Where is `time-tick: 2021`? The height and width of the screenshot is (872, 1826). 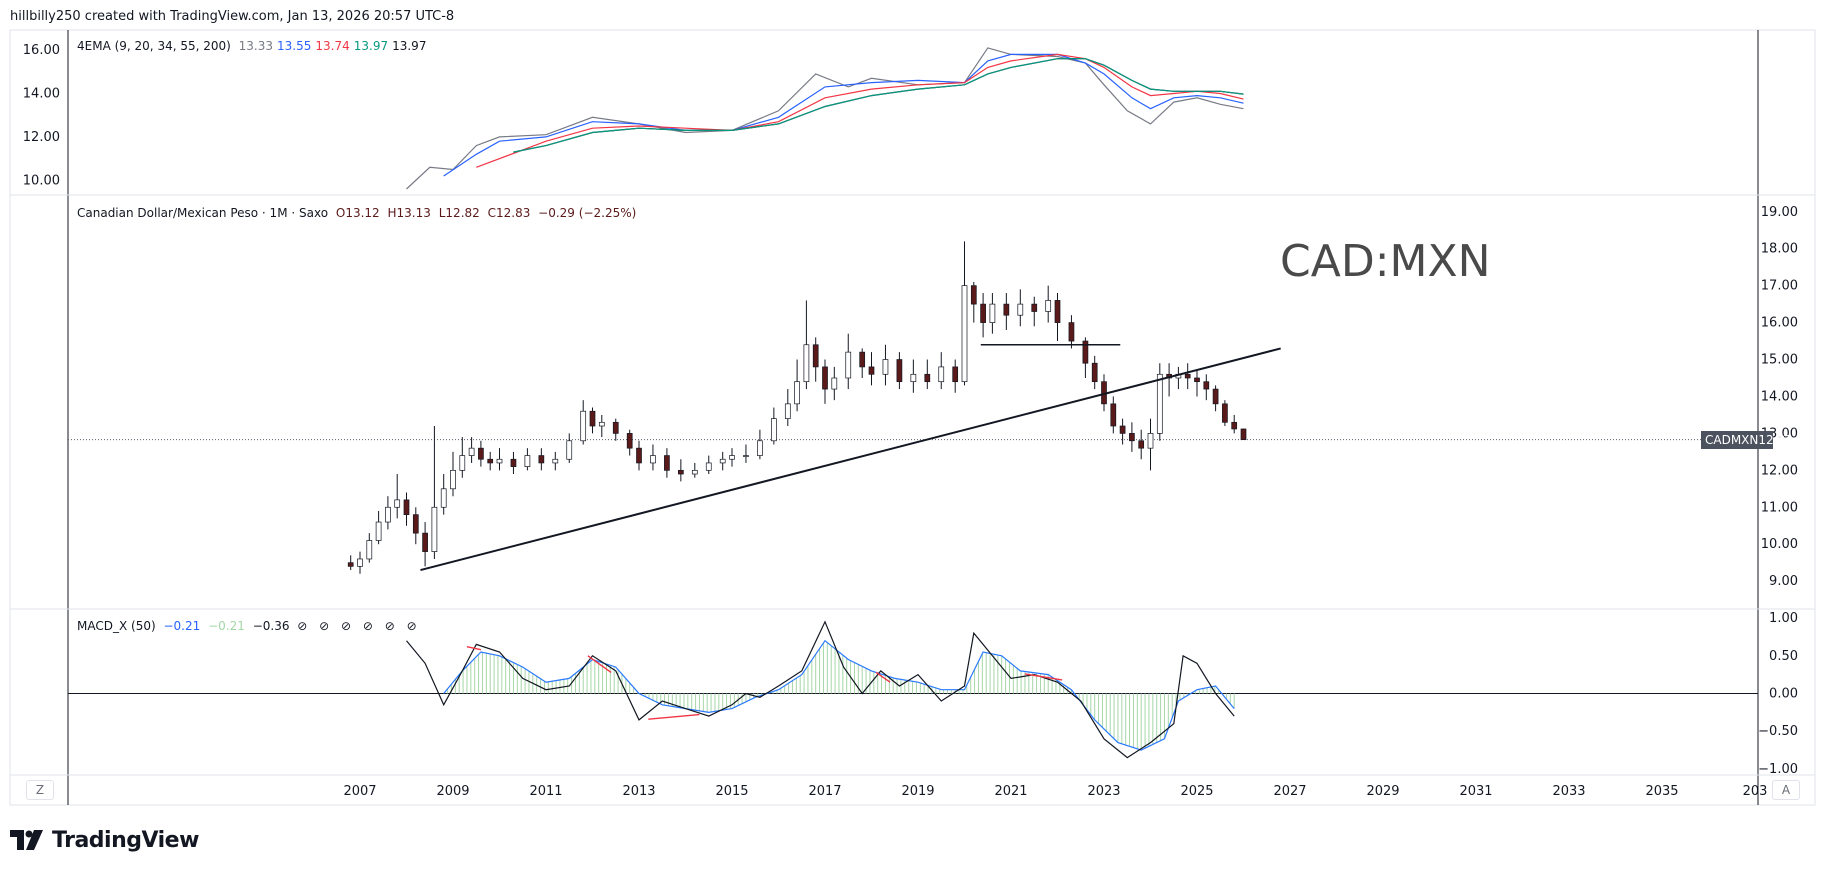 time-tick: 2021 is located at coordinates (1010, 791).